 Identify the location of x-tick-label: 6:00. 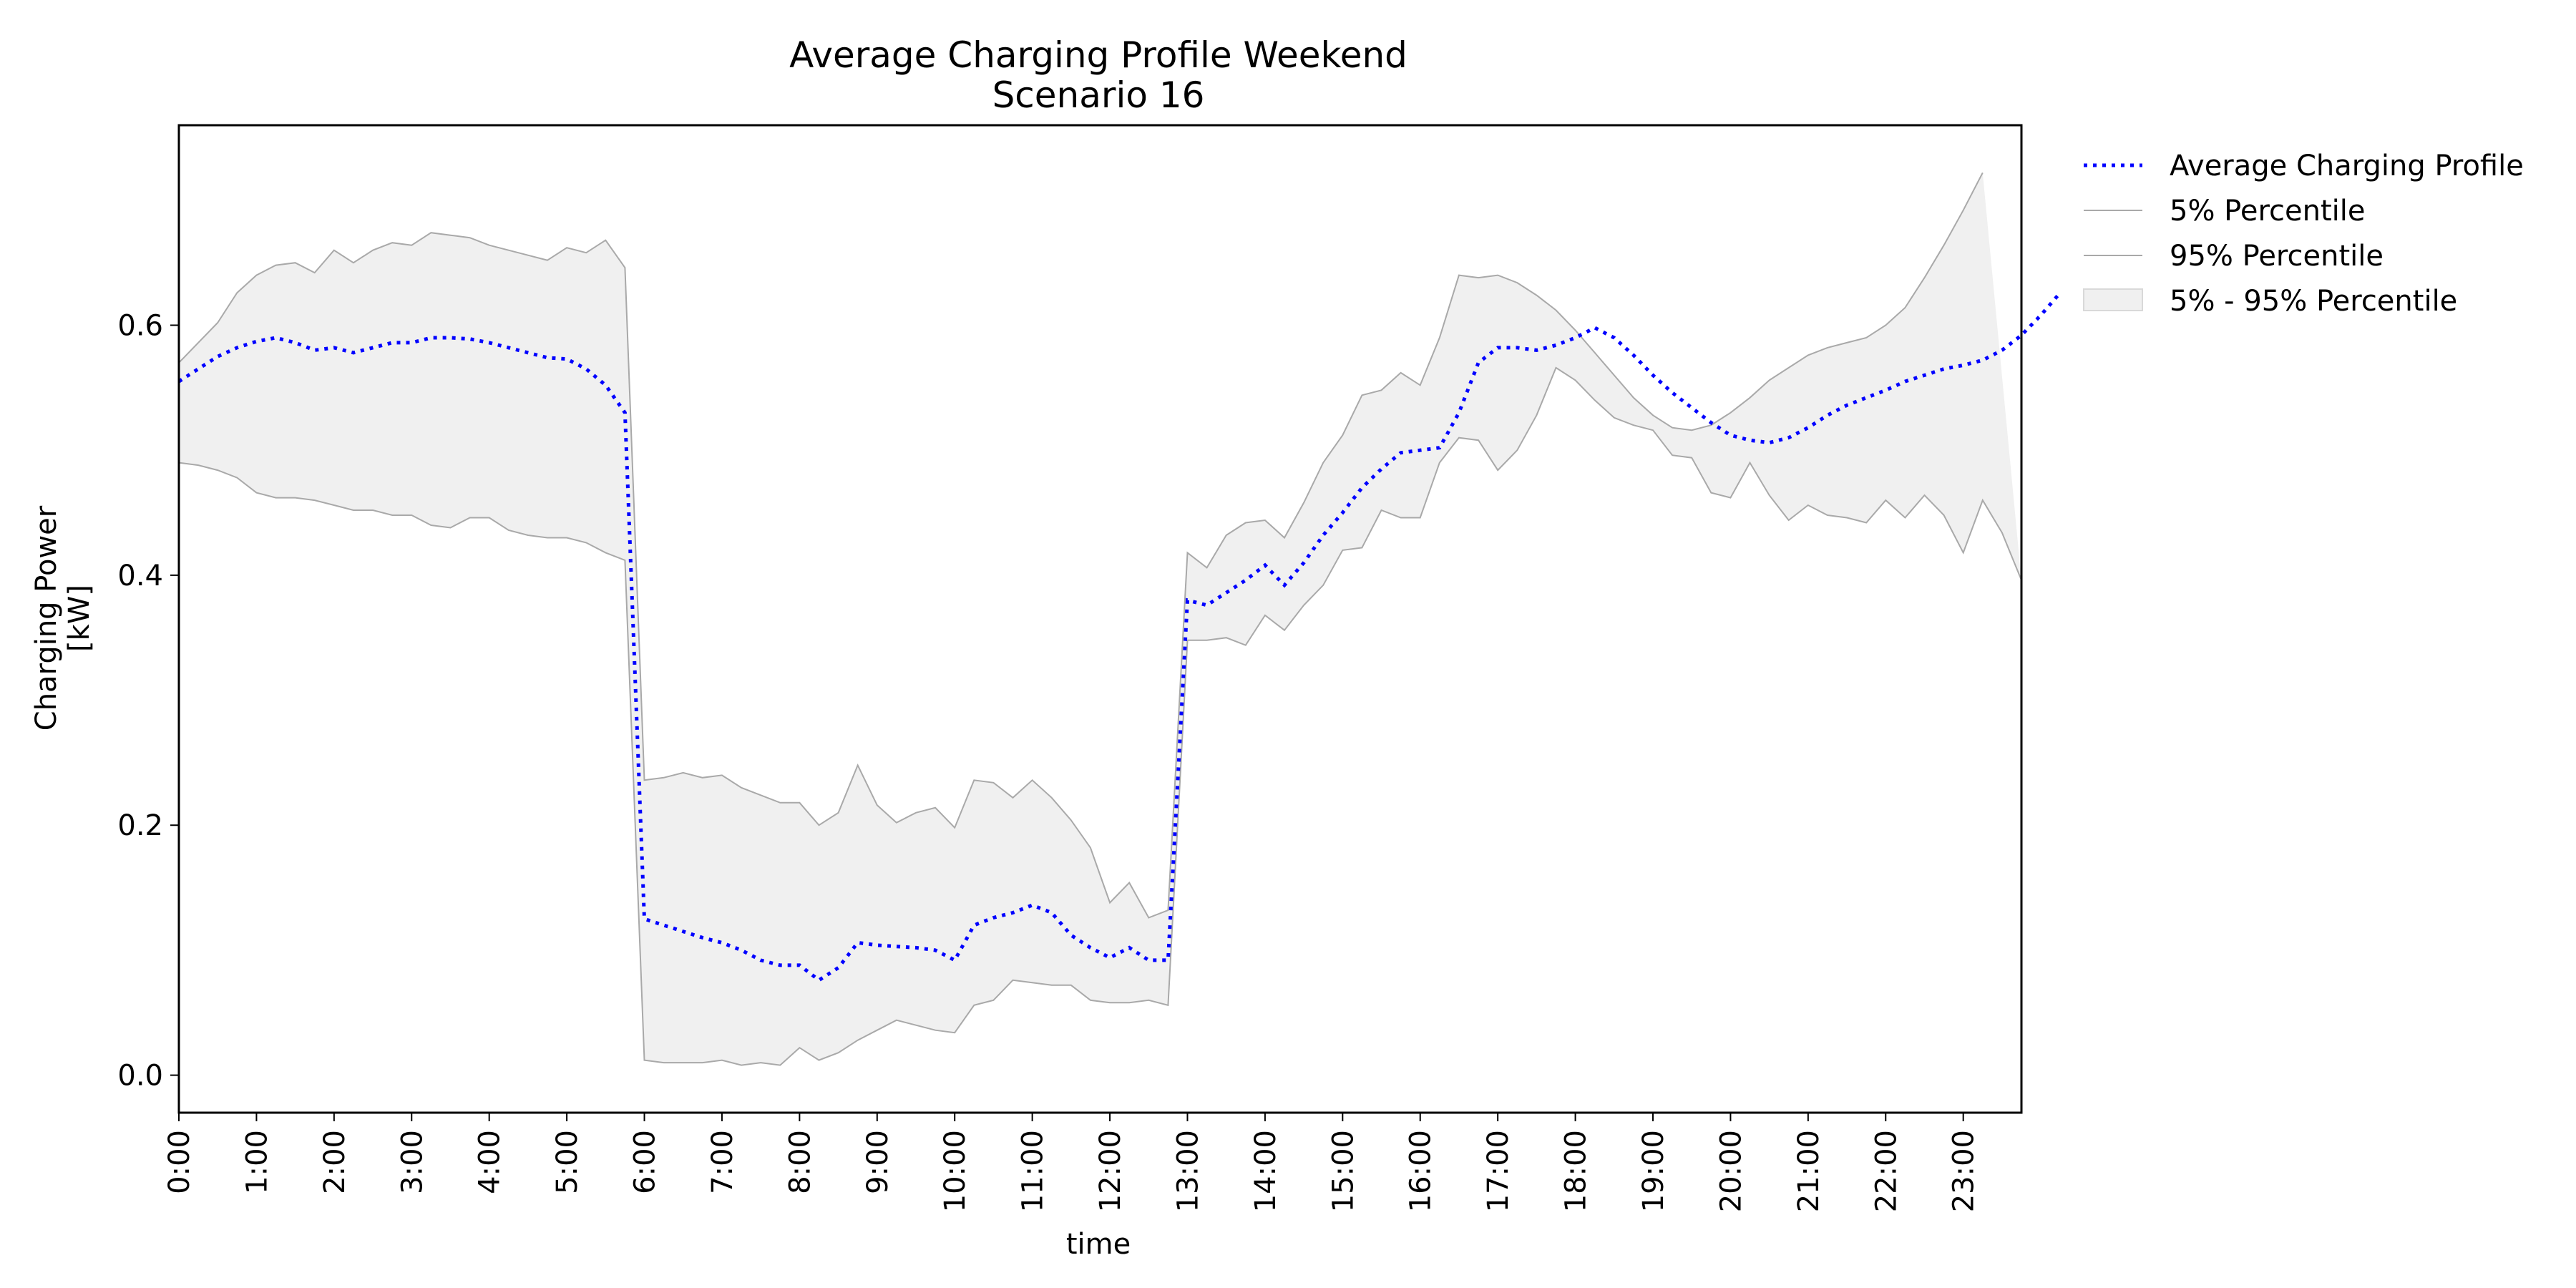
(645, 1162).